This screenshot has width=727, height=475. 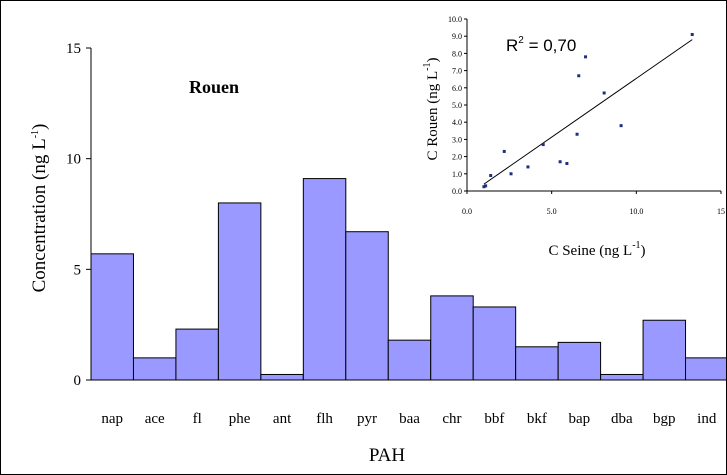 What do you see at coordinates (664, 350) in the screenshot?
I see `bar-bgp` at bounding box center [664, 350].